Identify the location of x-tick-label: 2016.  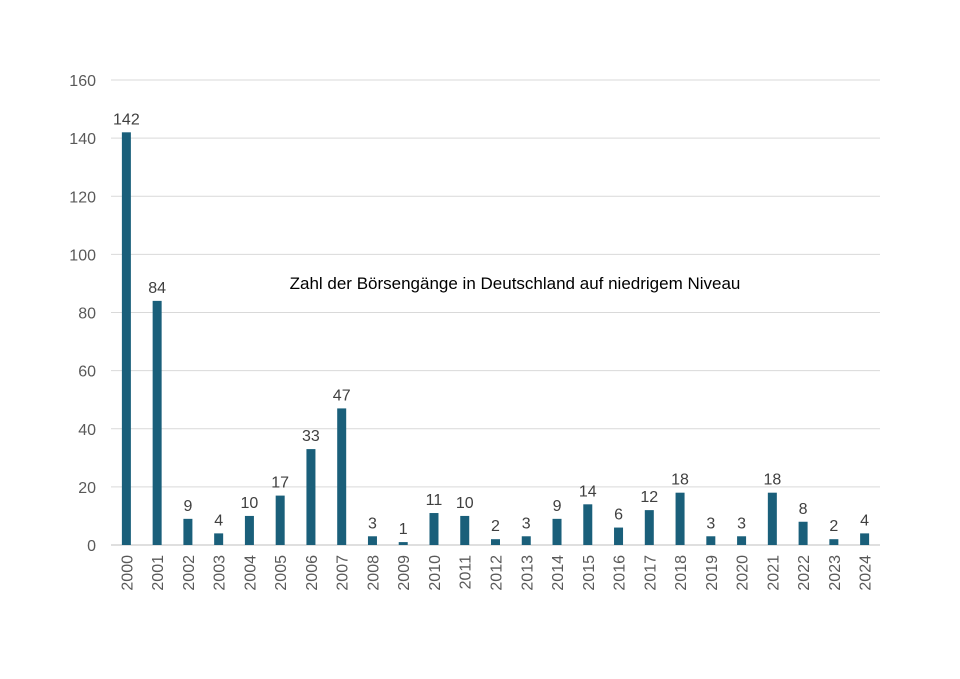
(620, 573).